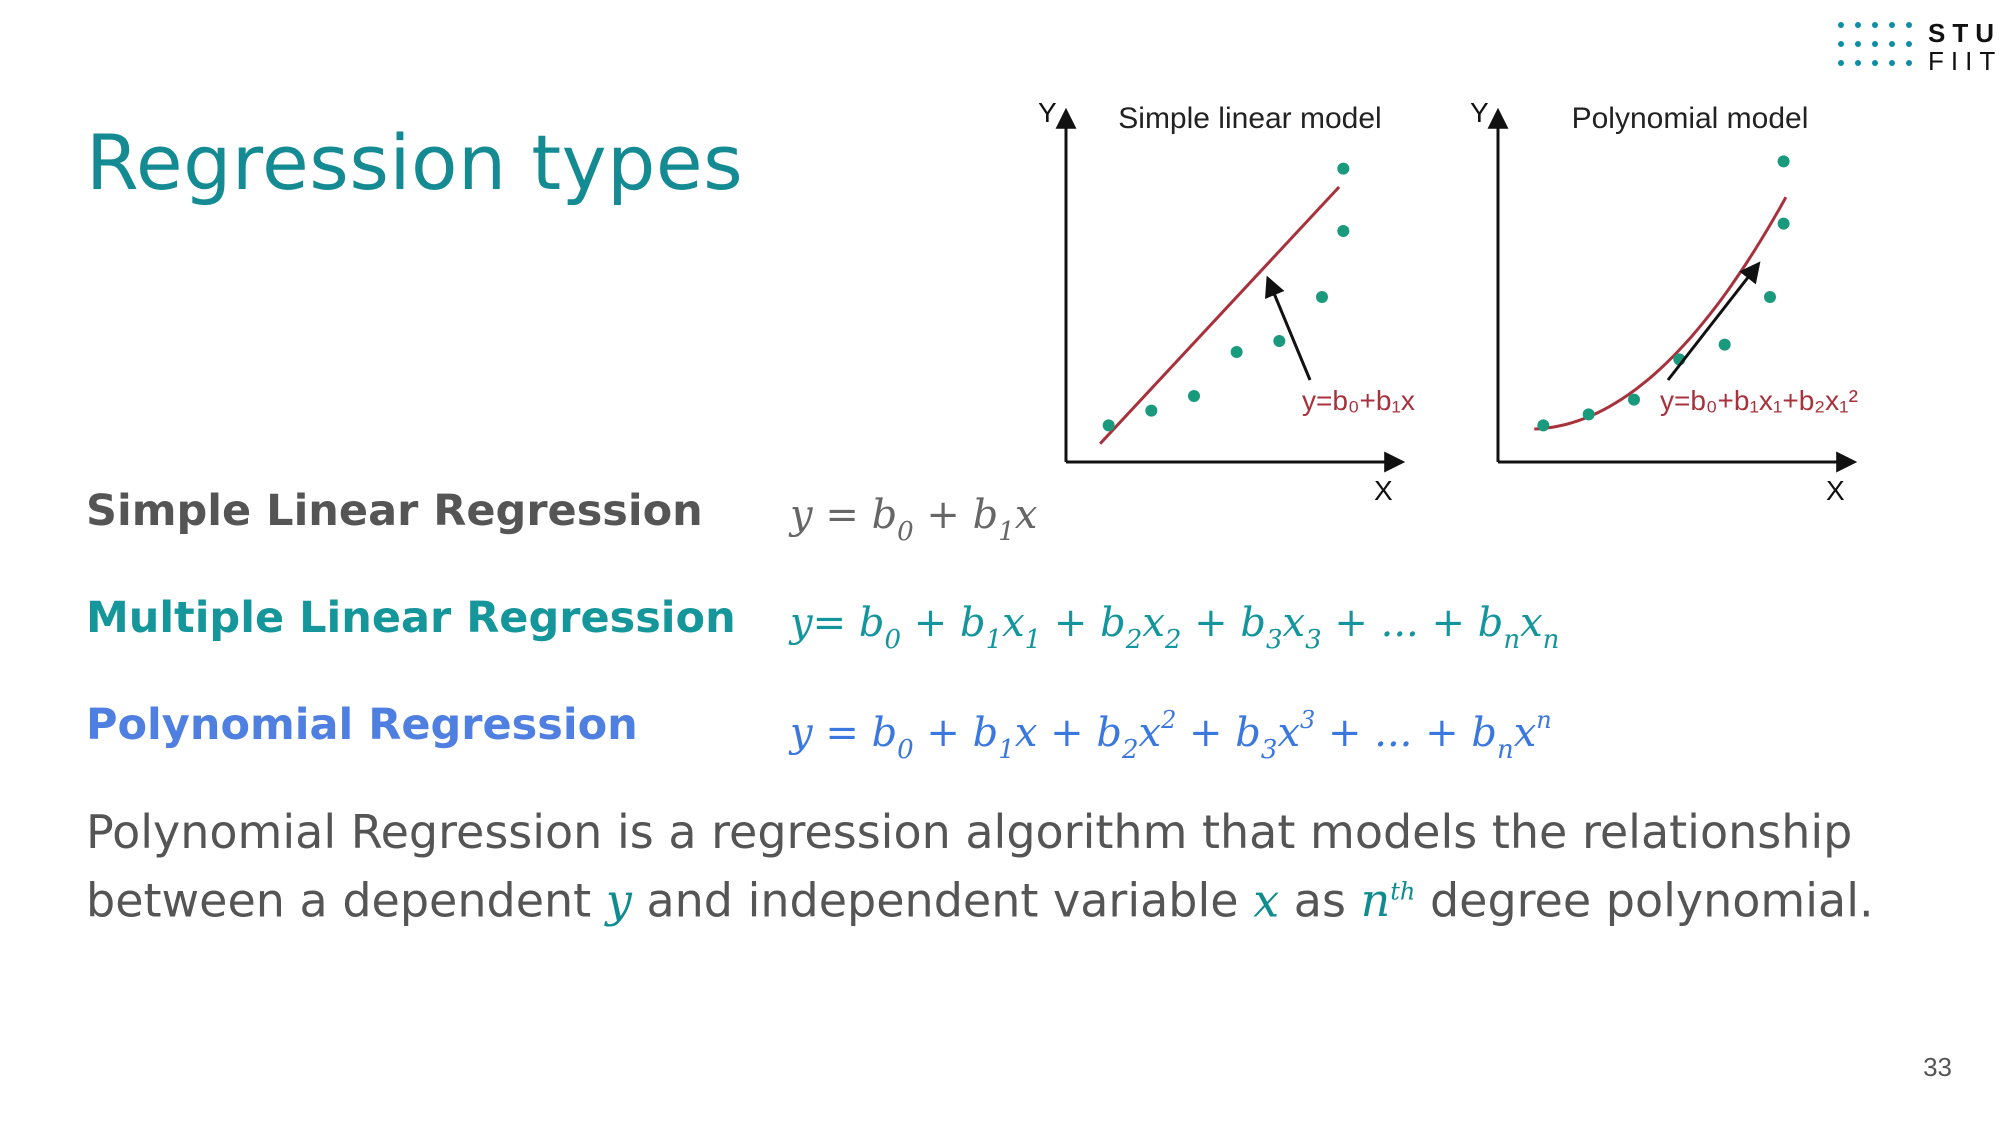  What do you see at coordinates (411, 618) in the screenshot?
I see `multiple-linear-regression-label: Multiple Linear Regression` at bounding box center [411, 618].